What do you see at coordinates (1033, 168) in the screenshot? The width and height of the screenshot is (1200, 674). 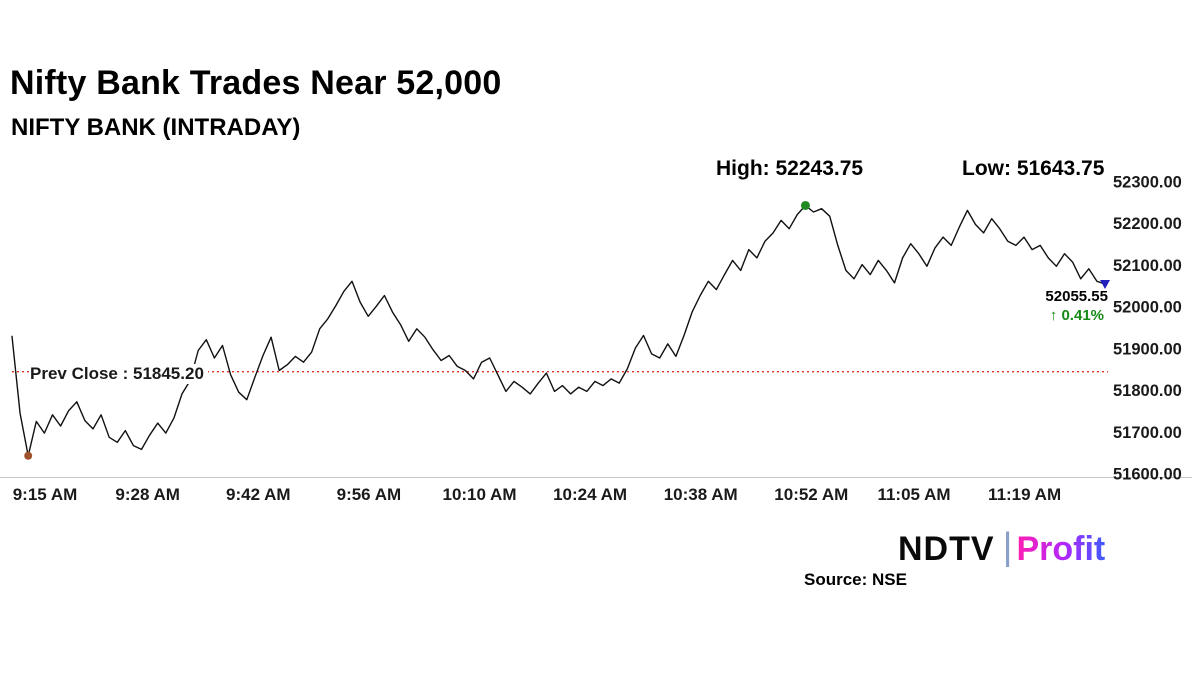 I see `low-value-label: Low: 51643.75` at bounding box center [1033, 168].